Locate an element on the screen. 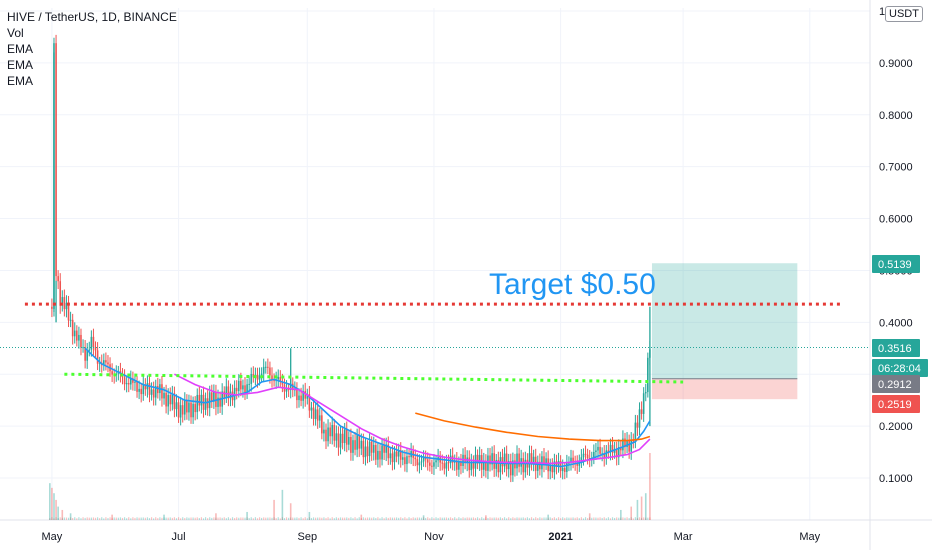 Image resolution: width=932 pixels, height=550 pixels. y-tick-label: 0.2000 is located at coordinates (896, 427).